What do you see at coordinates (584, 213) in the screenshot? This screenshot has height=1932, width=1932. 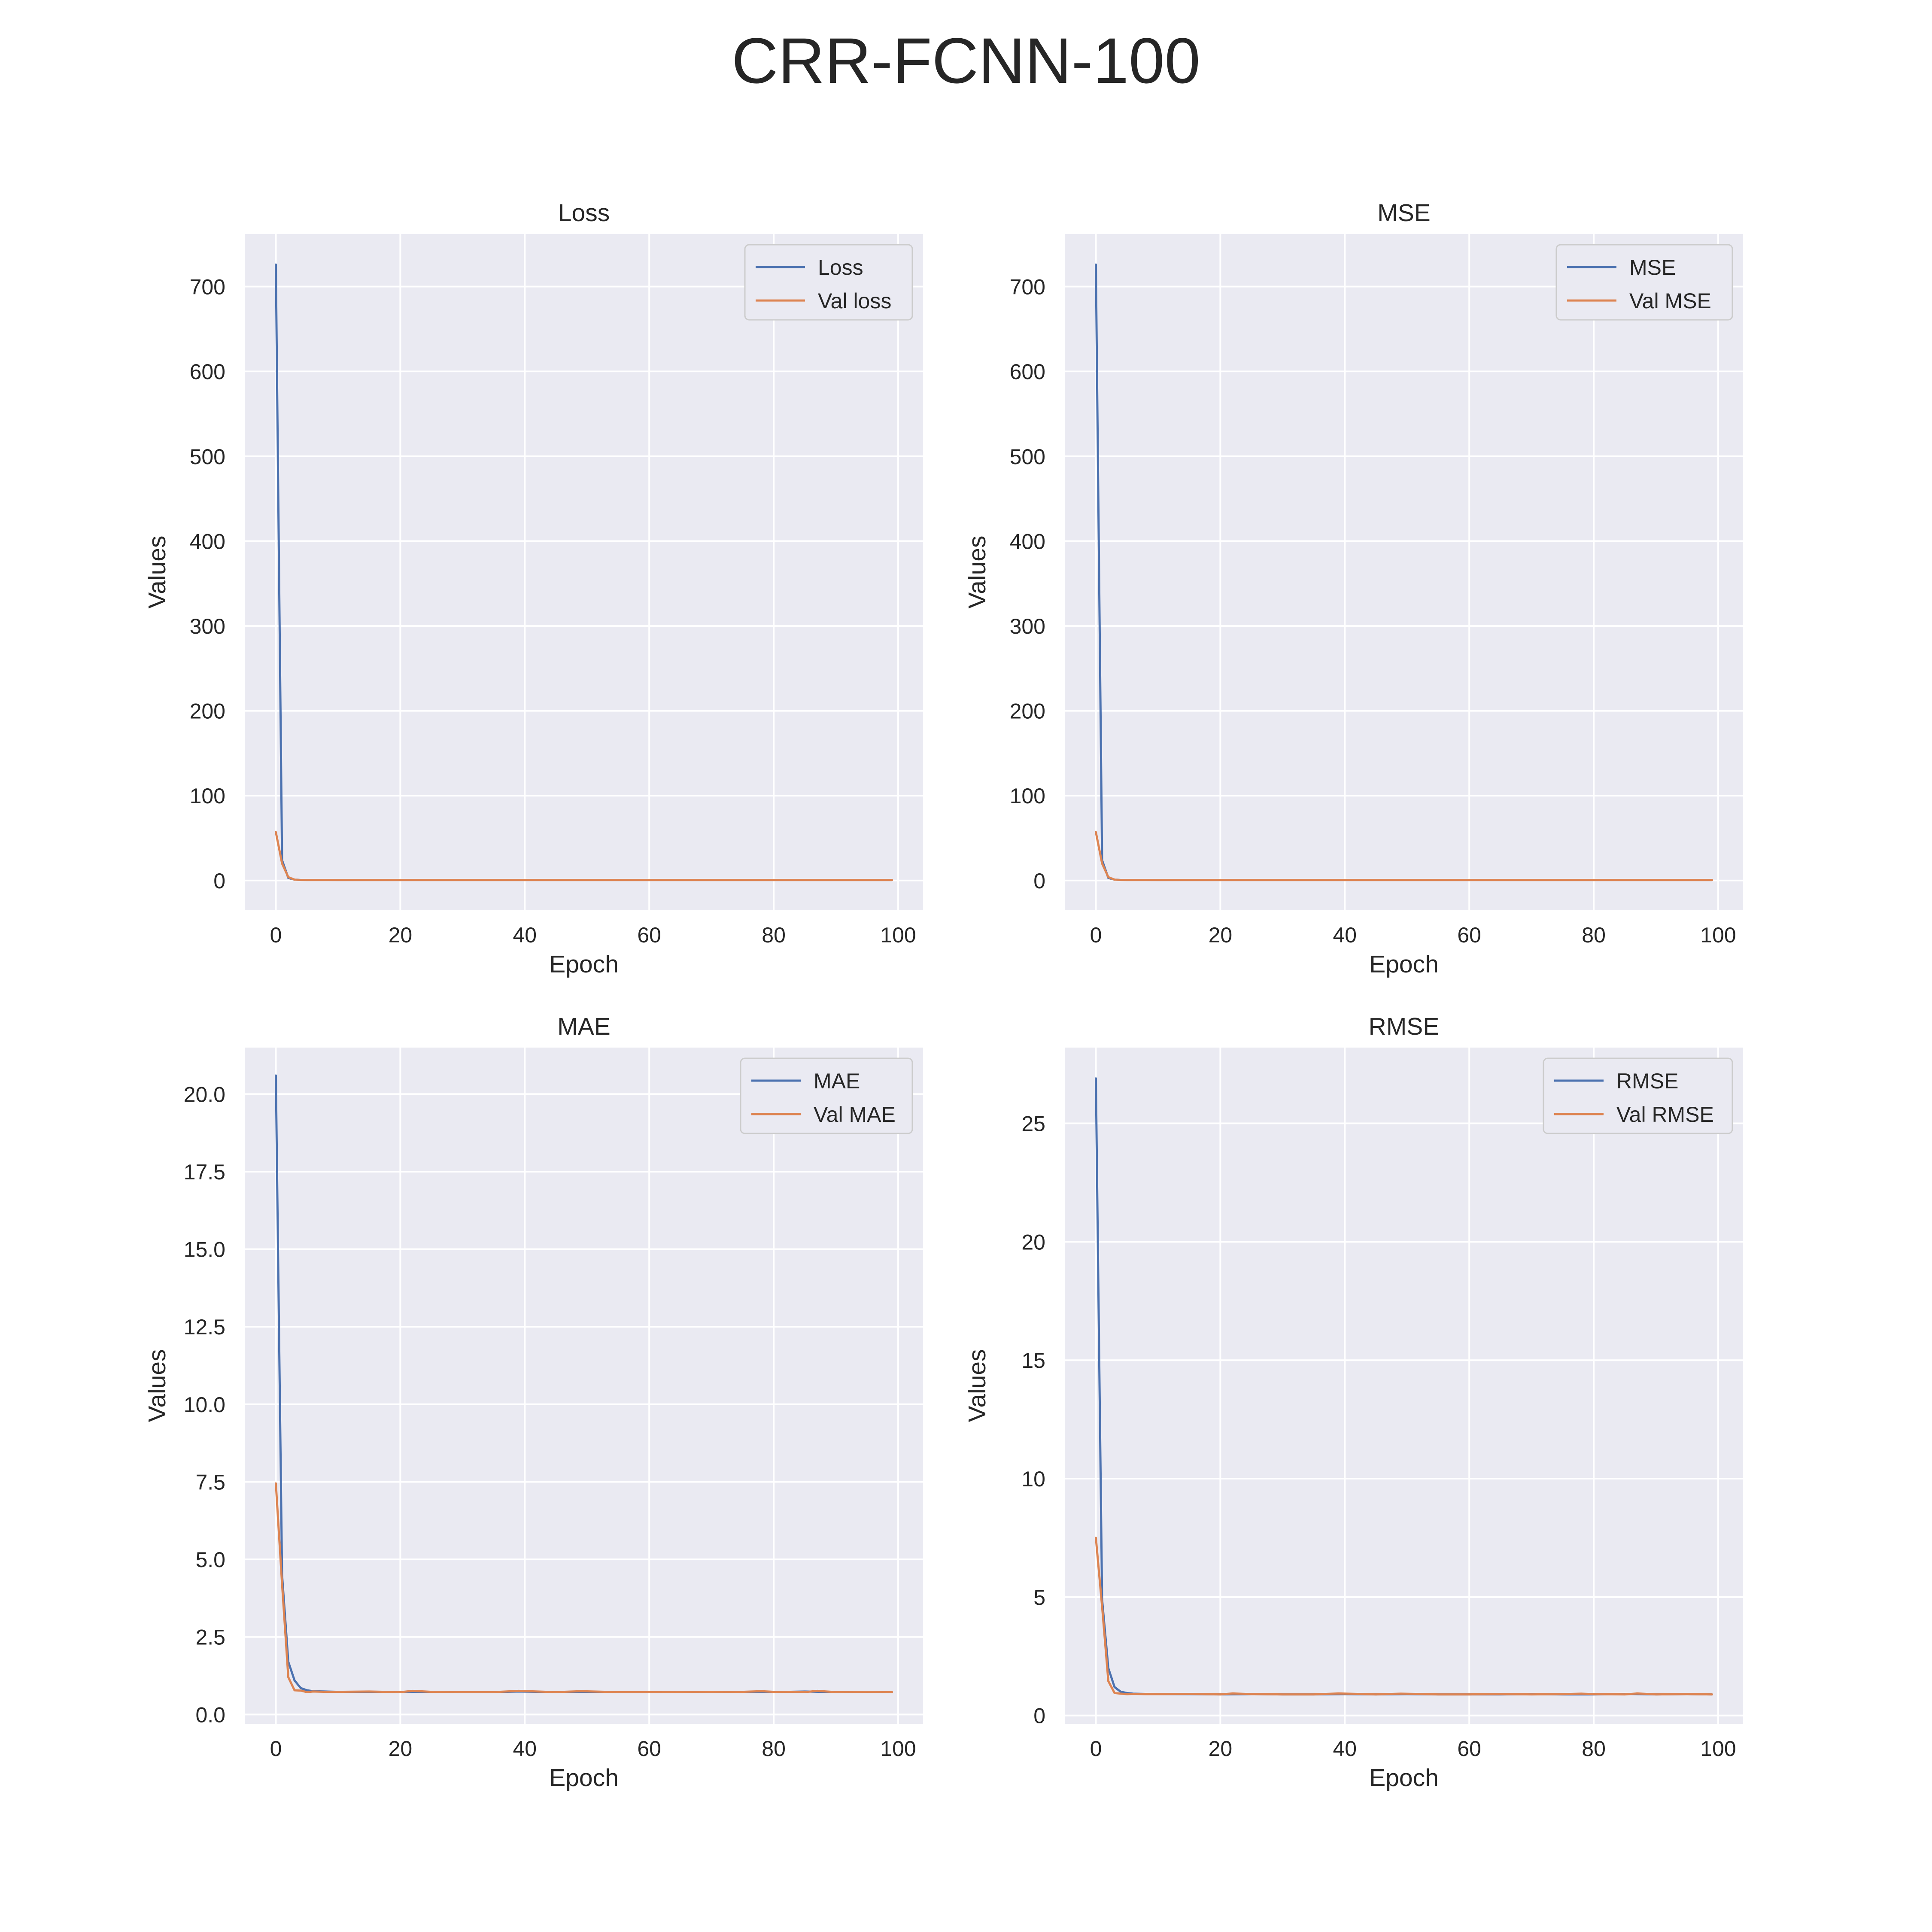 I see `panel-title: Loss` at bounding box center [584, 213].